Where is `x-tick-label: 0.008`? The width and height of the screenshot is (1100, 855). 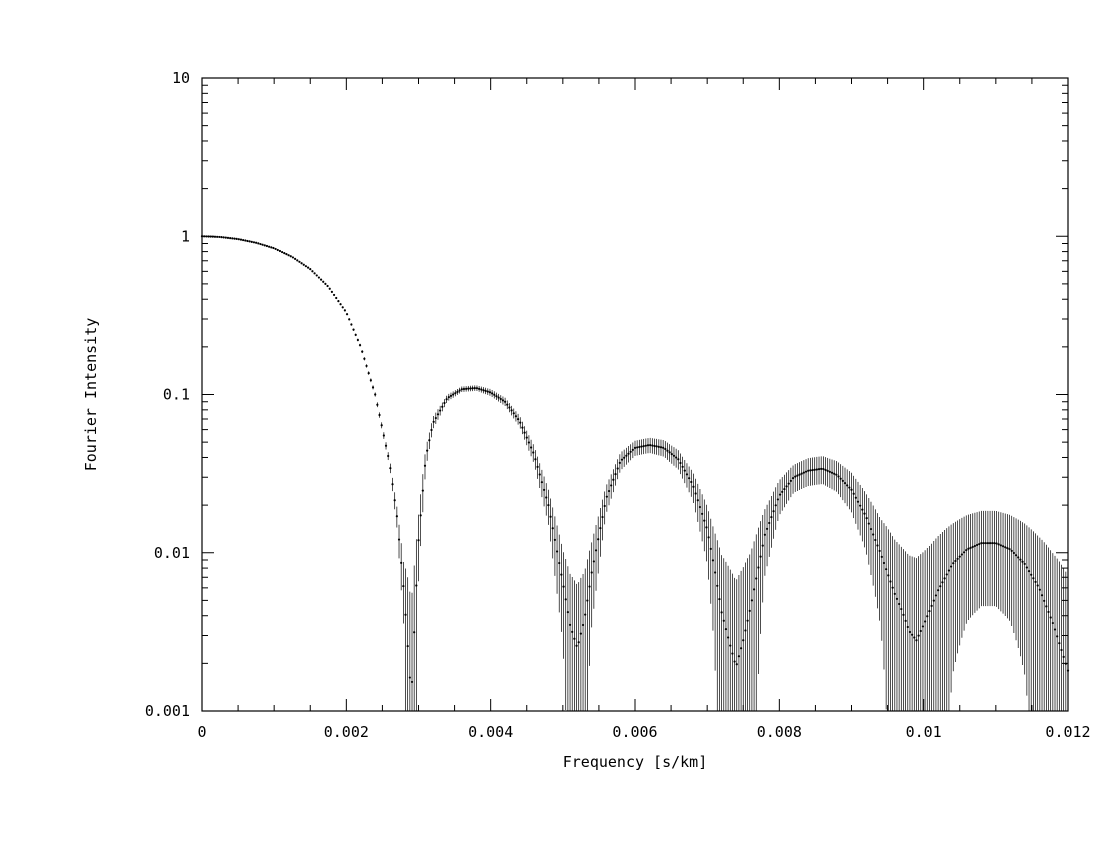 x-tick-label: 0.008 is located at coordinates (779, 732).